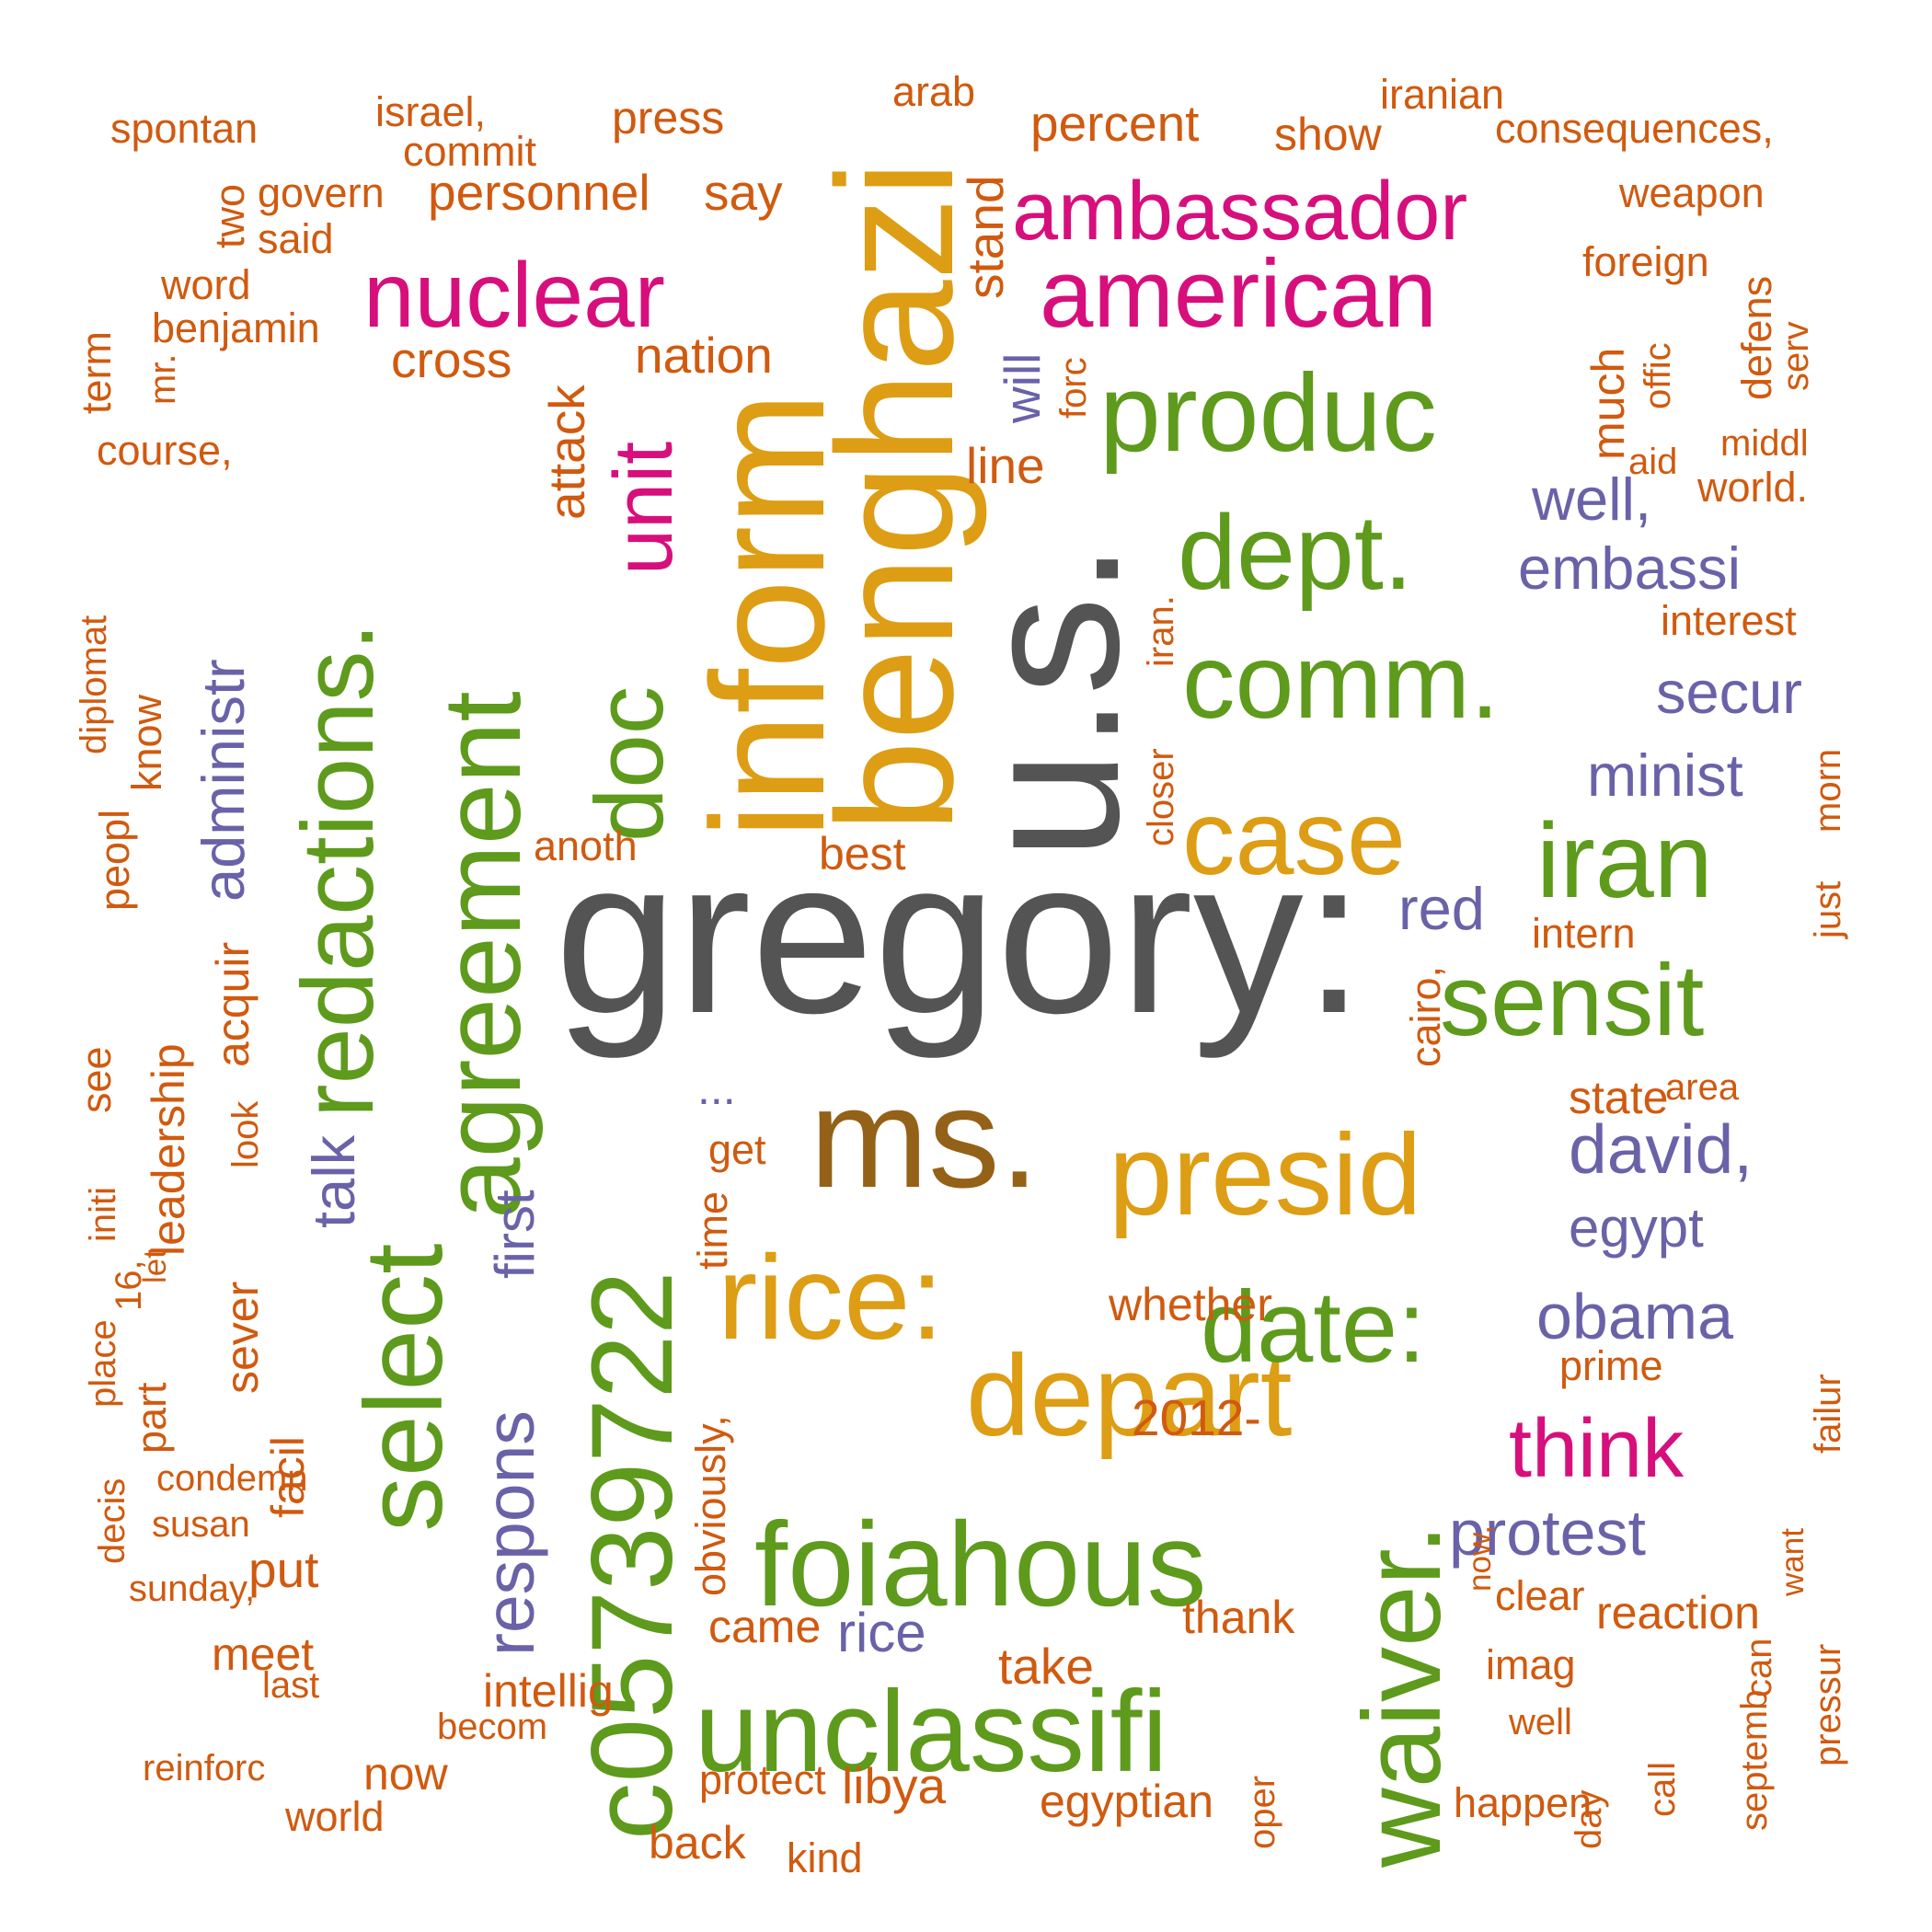 This screenshot has height=1932, width=1932. What do you see at coordinates (668, 118) in the screenshot?
I see `cloud-word: press` at bounding box center [668, 118].